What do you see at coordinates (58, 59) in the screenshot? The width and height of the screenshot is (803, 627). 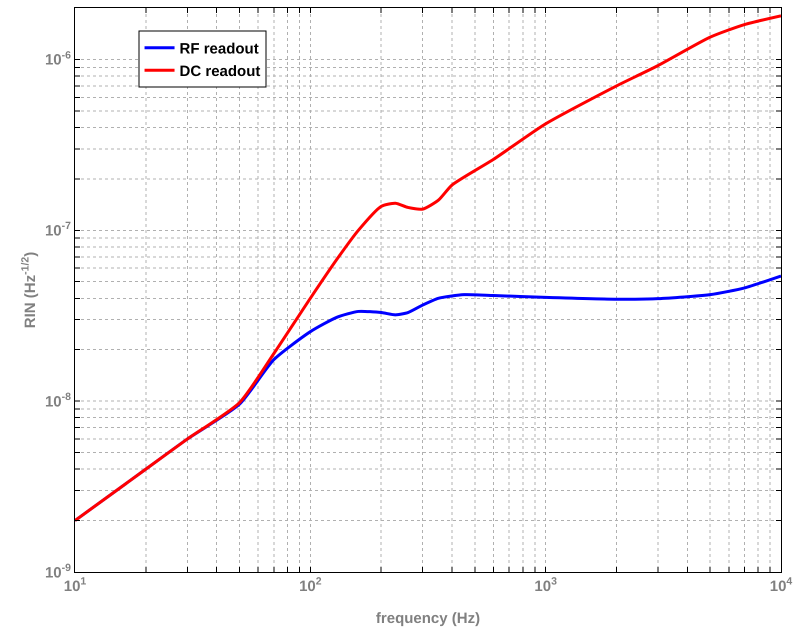 I see `y-tick-label: 10$^{-6}$` at bounding box center [58, 59].